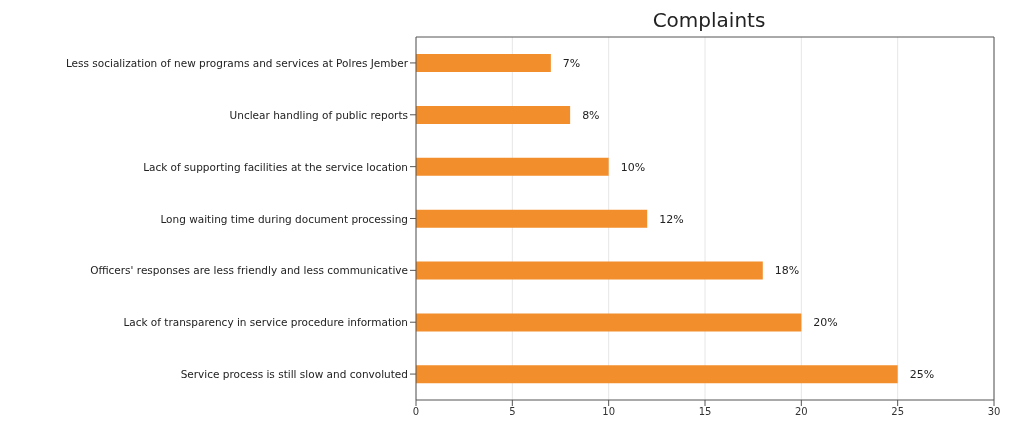  What do you see at coordinates (671, 219) in the screenshot?
I see `data-label: 12%` at bounding box center [671, 219].